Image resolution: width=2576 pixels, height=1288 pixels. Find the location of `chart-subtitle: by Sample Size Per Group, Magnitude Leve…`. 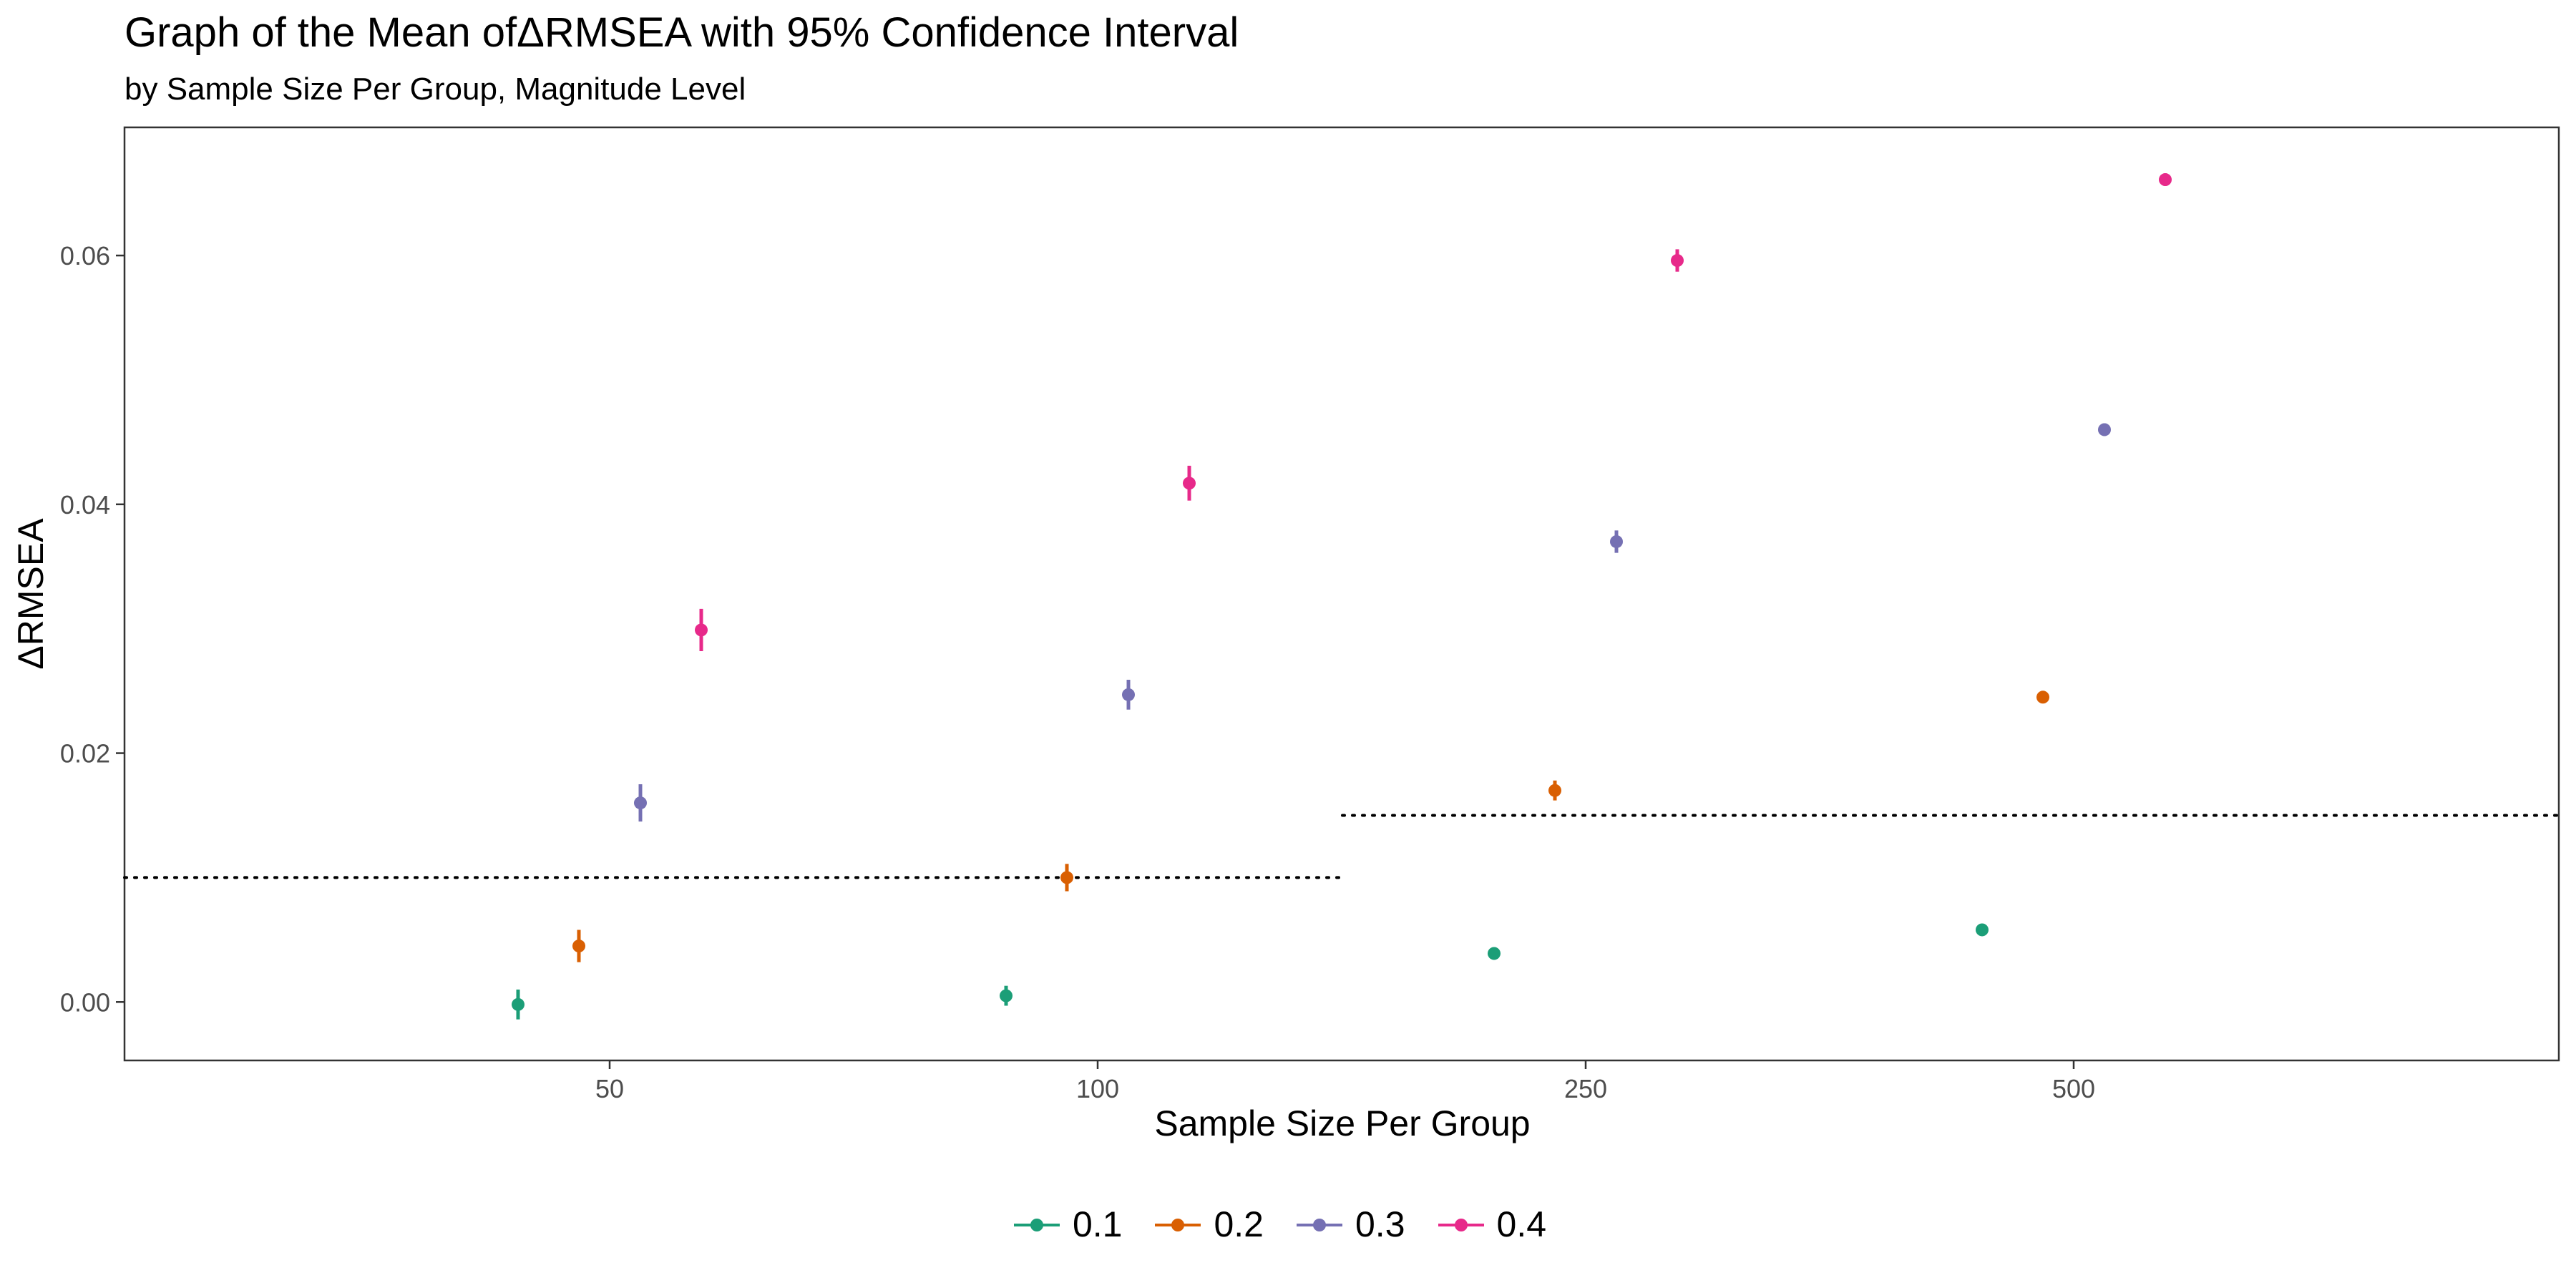

chart-subtitle: by Sample Size Per Group, Magnitude Leve… is located at coordinates (435, 89).